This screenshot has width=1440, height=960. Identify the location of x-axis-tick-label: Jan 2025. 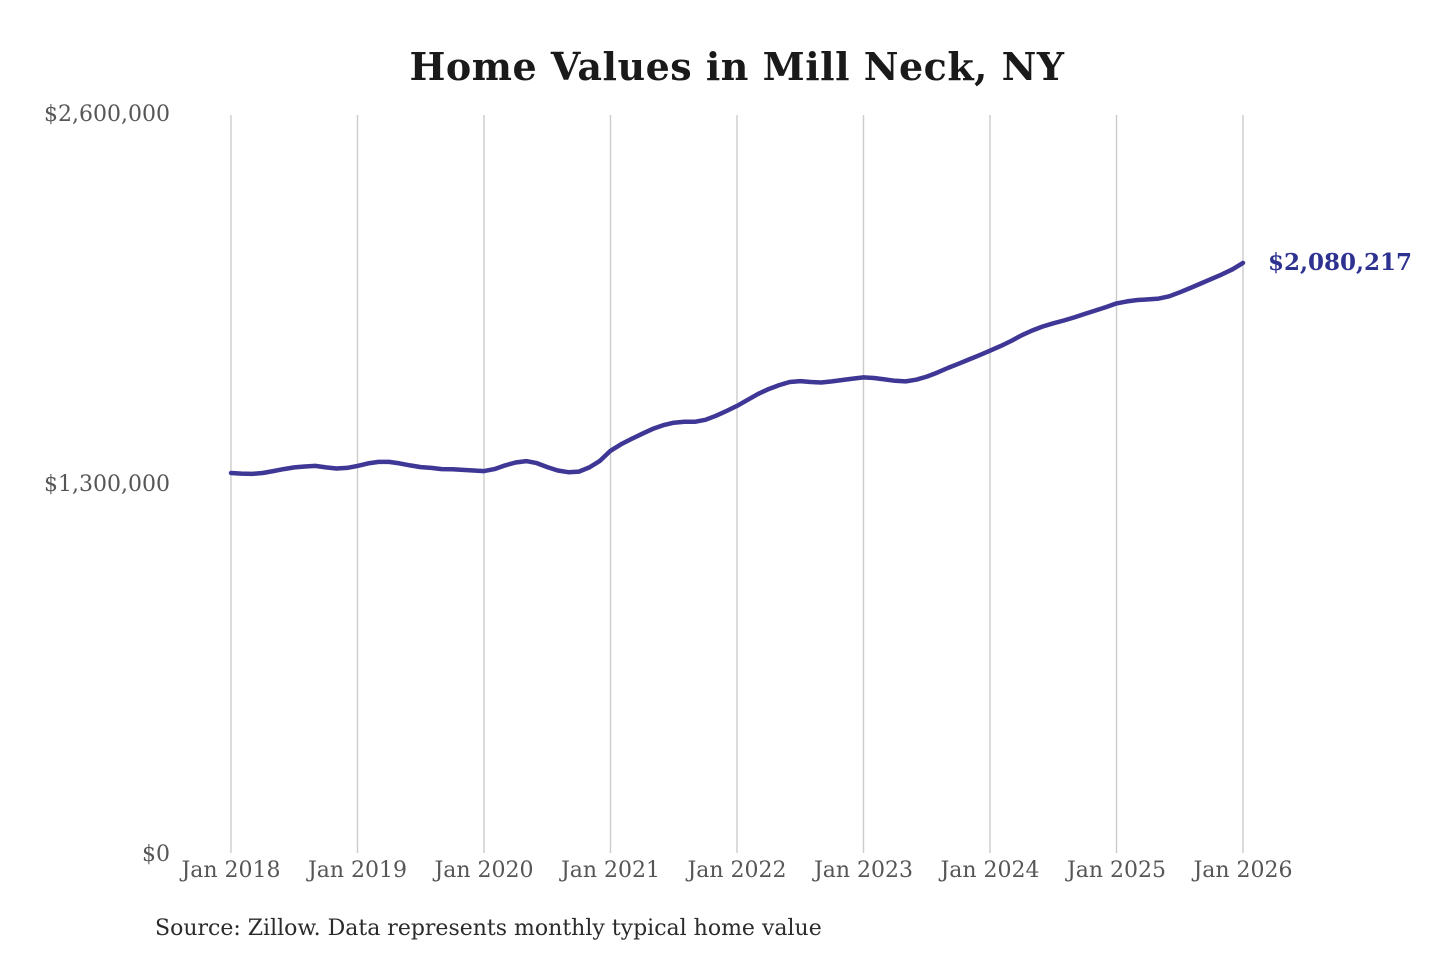
(1116, 870).